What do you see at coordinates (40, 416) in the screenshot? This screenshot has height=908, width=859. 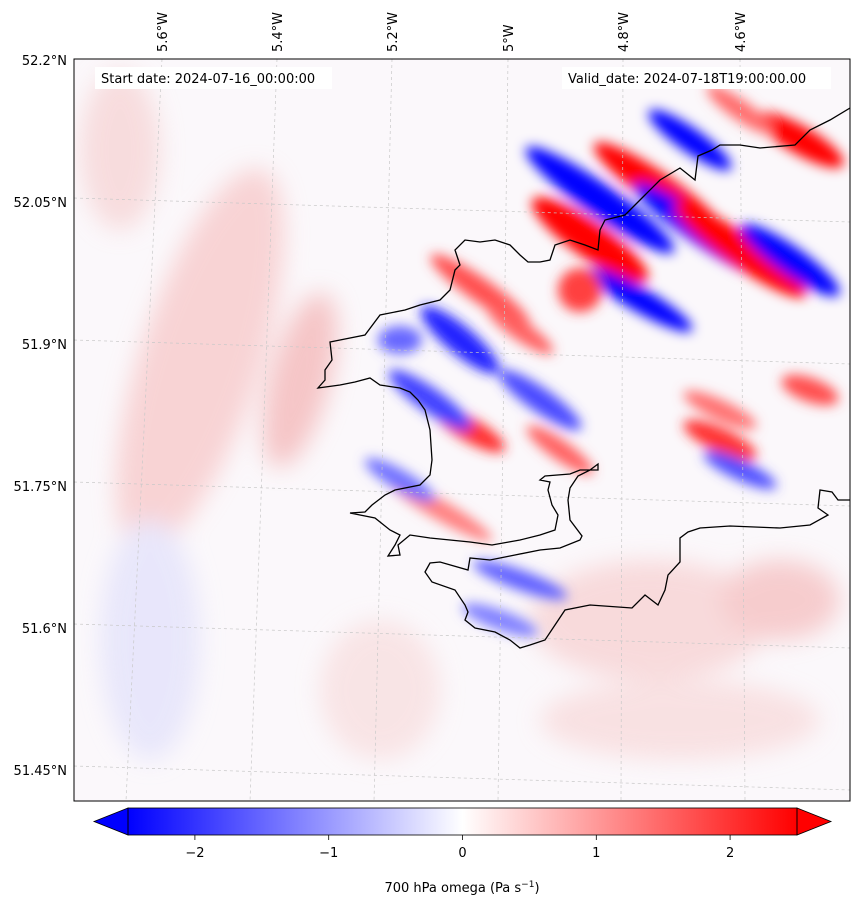 I see `latitude-tick-labels: 52.2°N 52.05°N 51.9°N 51.75°N 51.6°N 51.45°N` at bounding box center [40, 416].